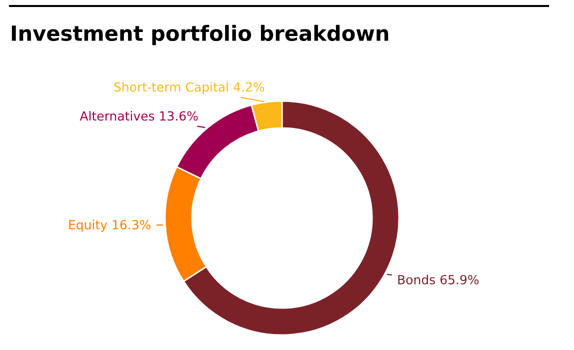 This screenshot has width=574, height=350. What do you see at coordinates (200, 35) in the screenshot?
I see `chart-title: Investment portfolio breakdown` at bounding box center [200, 35].